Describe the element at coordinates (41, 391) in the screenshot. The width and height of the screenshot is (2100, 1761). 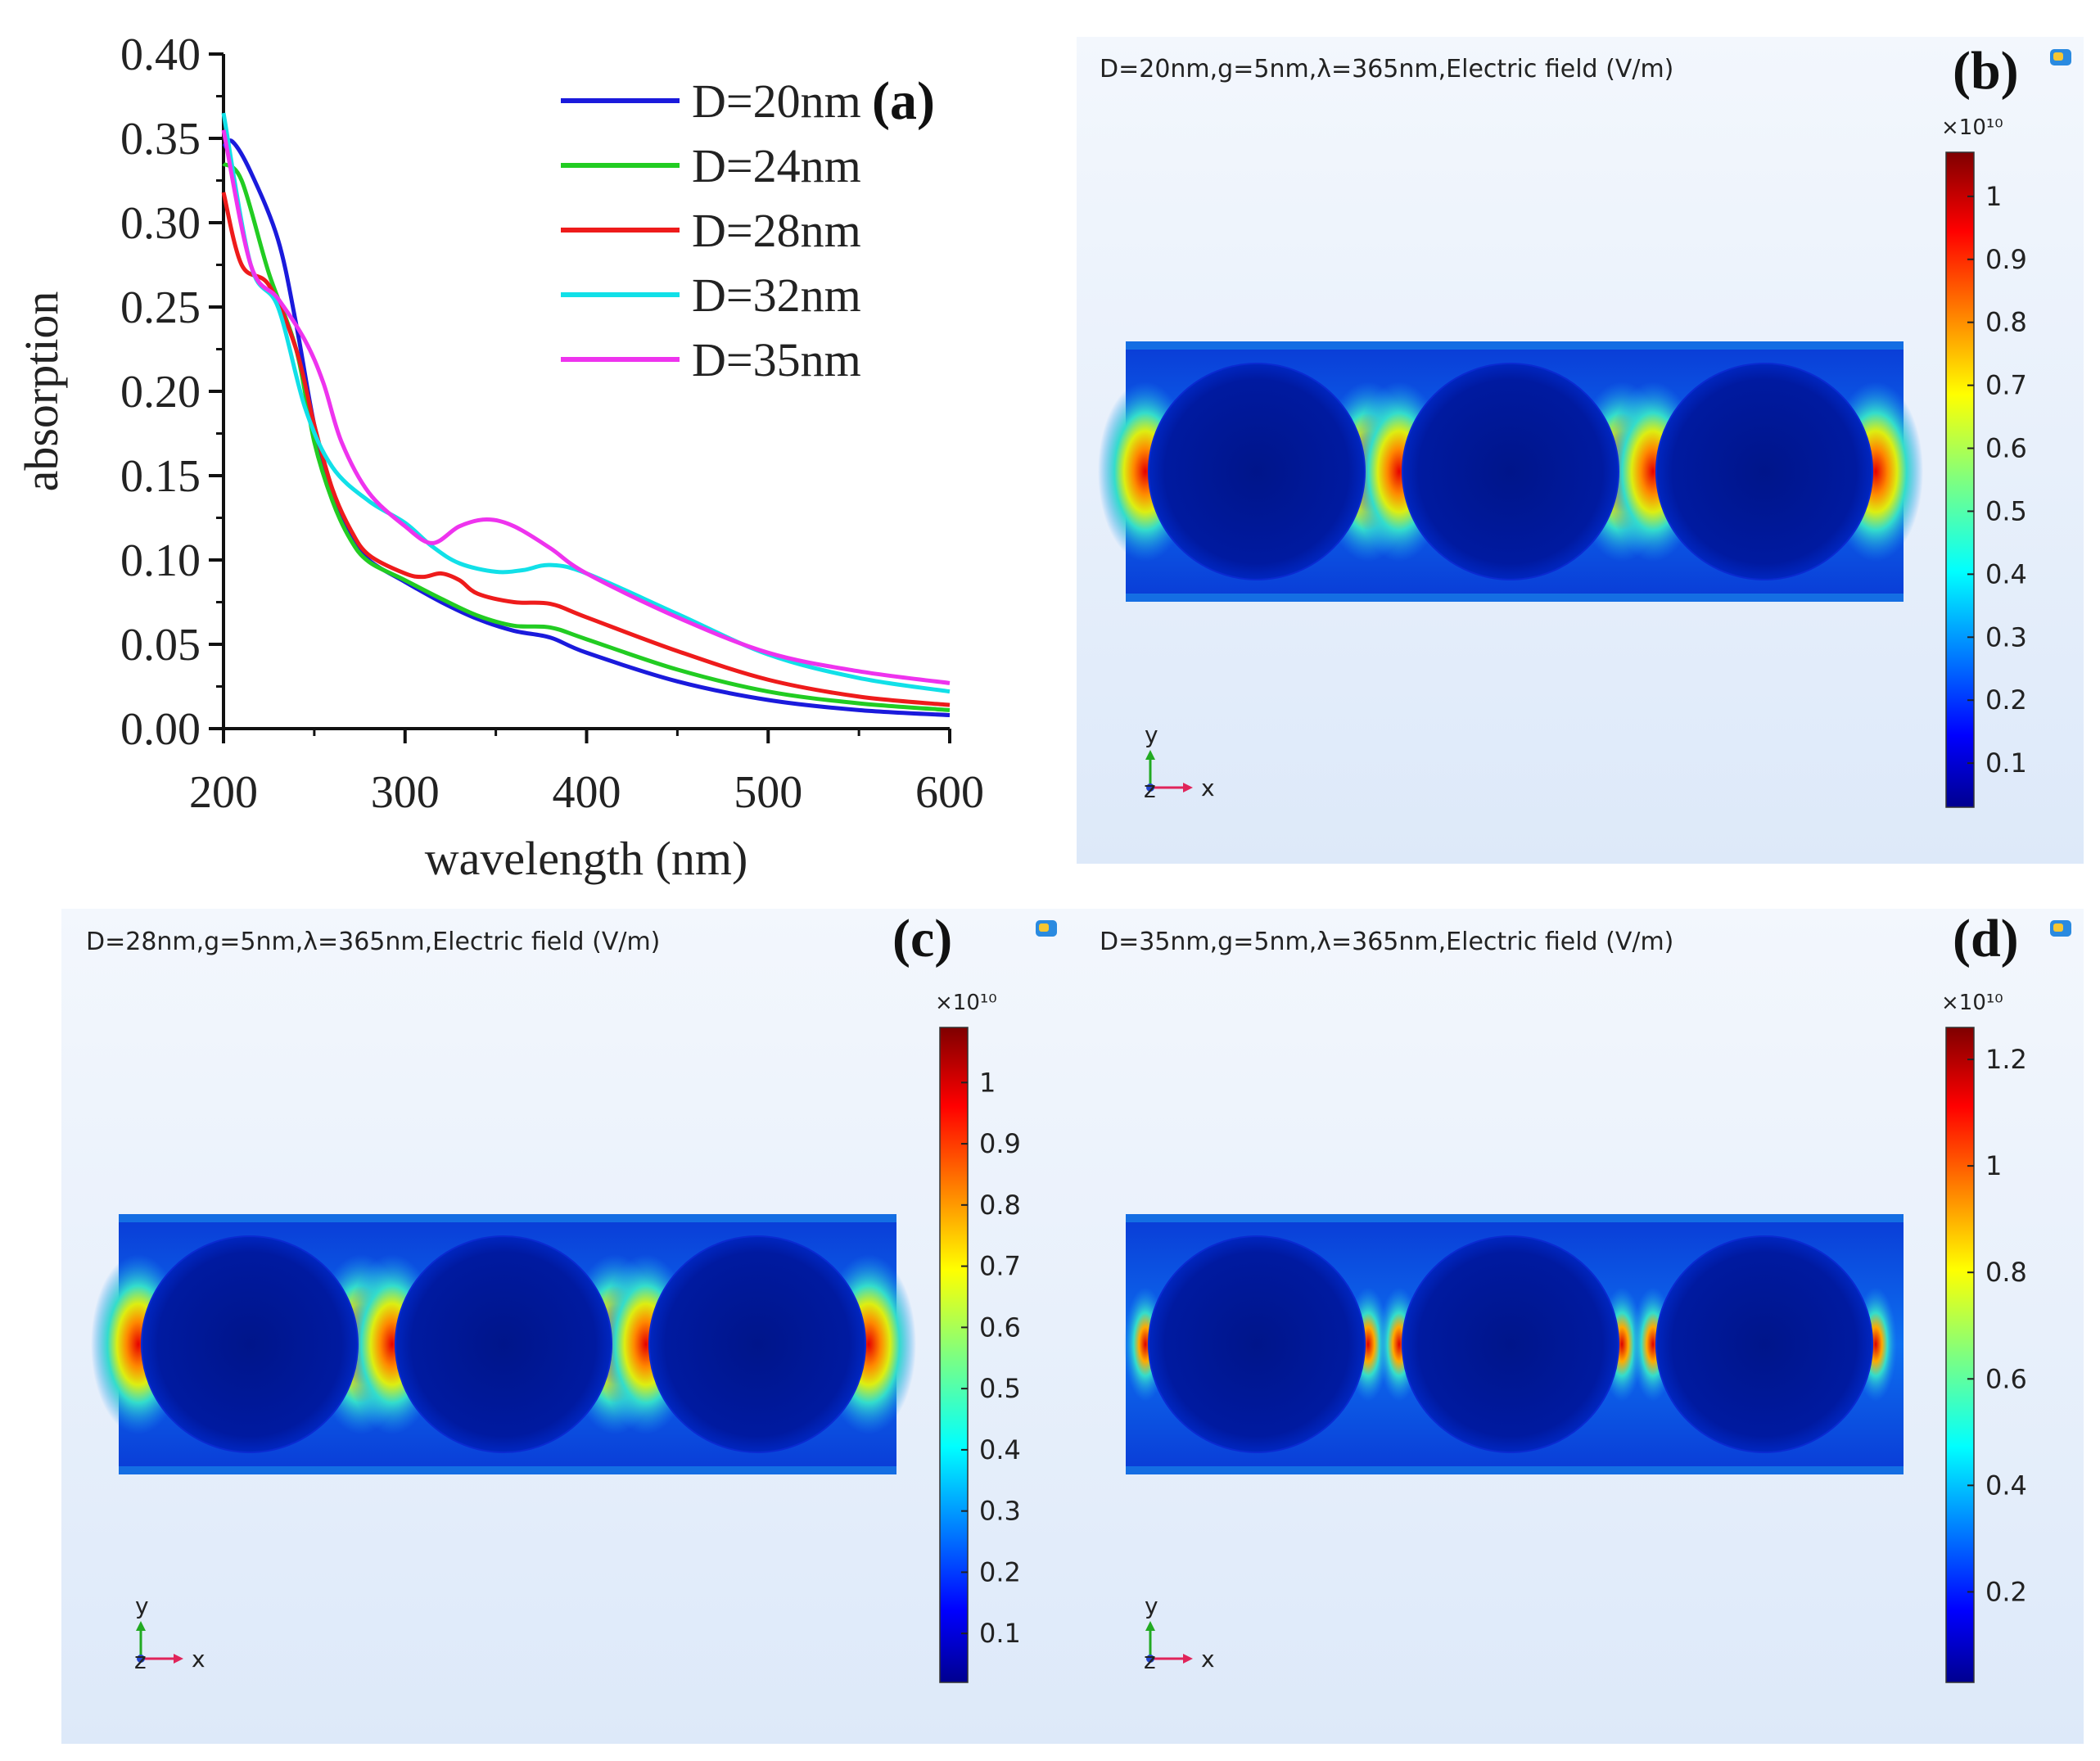
I see `y-axis-label: absorption` at that location.